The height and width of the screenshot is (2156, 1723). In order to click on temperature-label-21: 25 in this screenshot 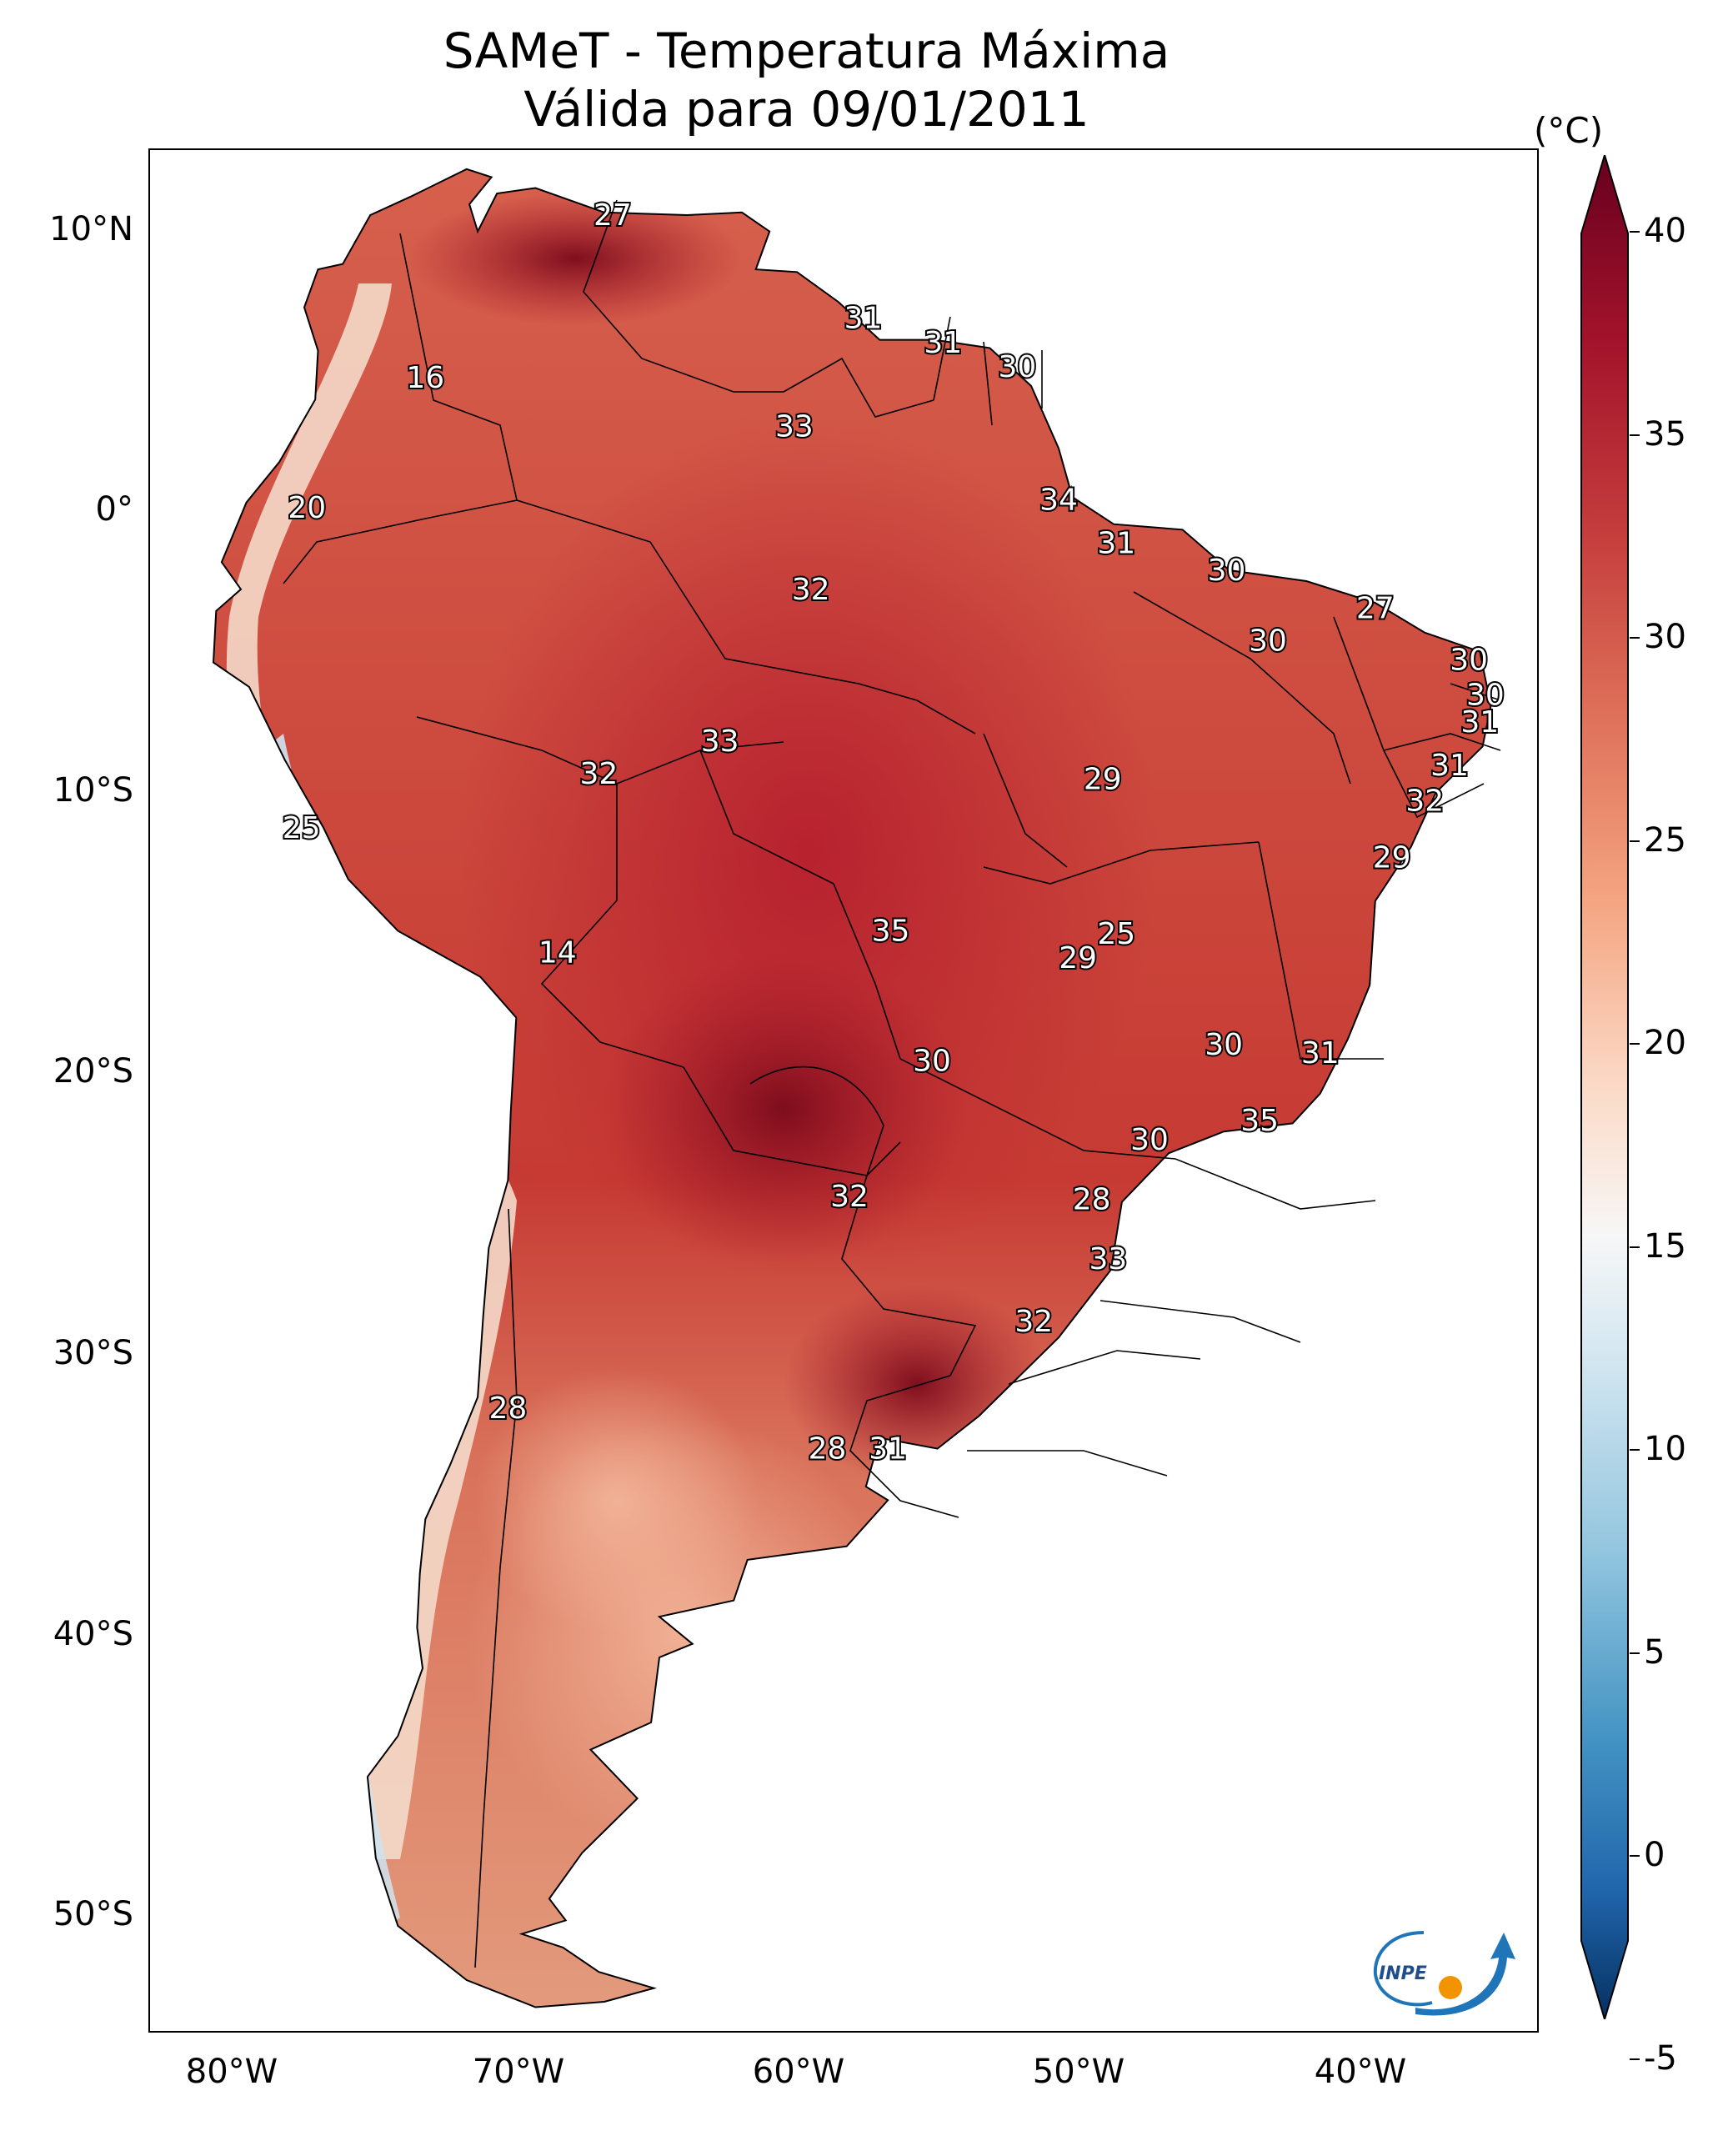, I will do `click(302, 828)`.